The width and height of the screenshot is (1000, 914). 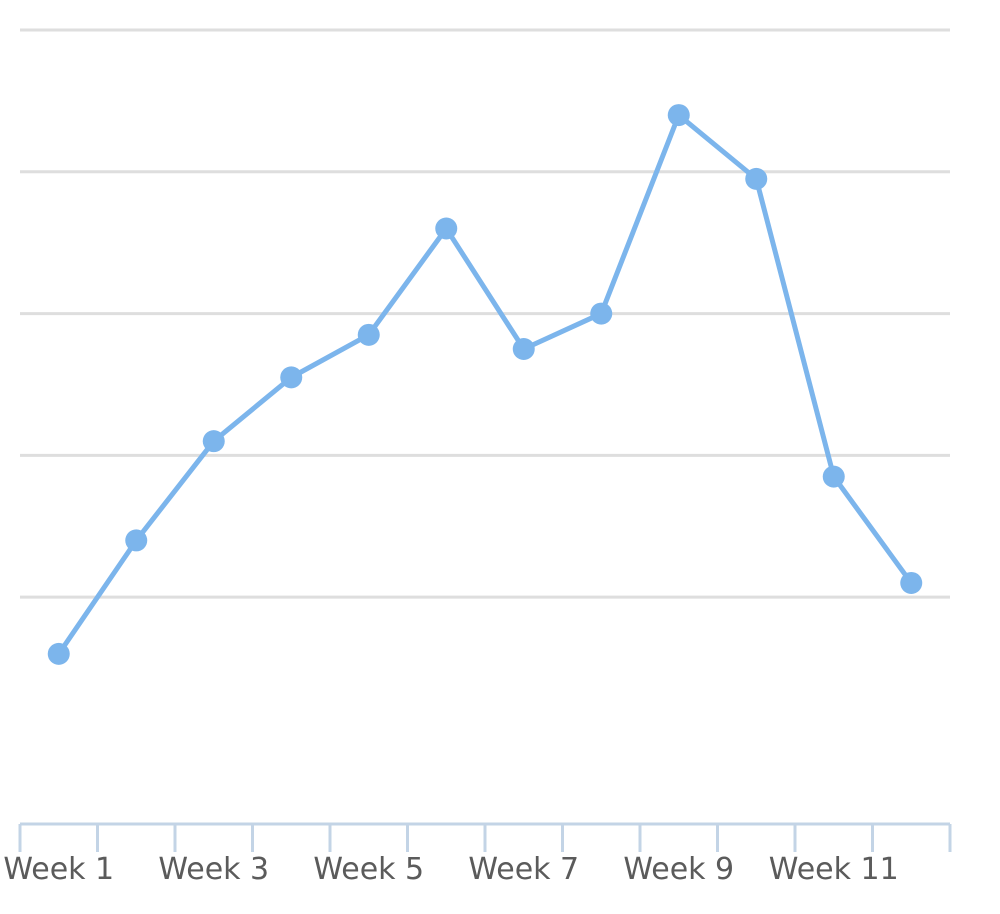 I want to click on x-tick-label: Week 11, so click(x=834, y=869).